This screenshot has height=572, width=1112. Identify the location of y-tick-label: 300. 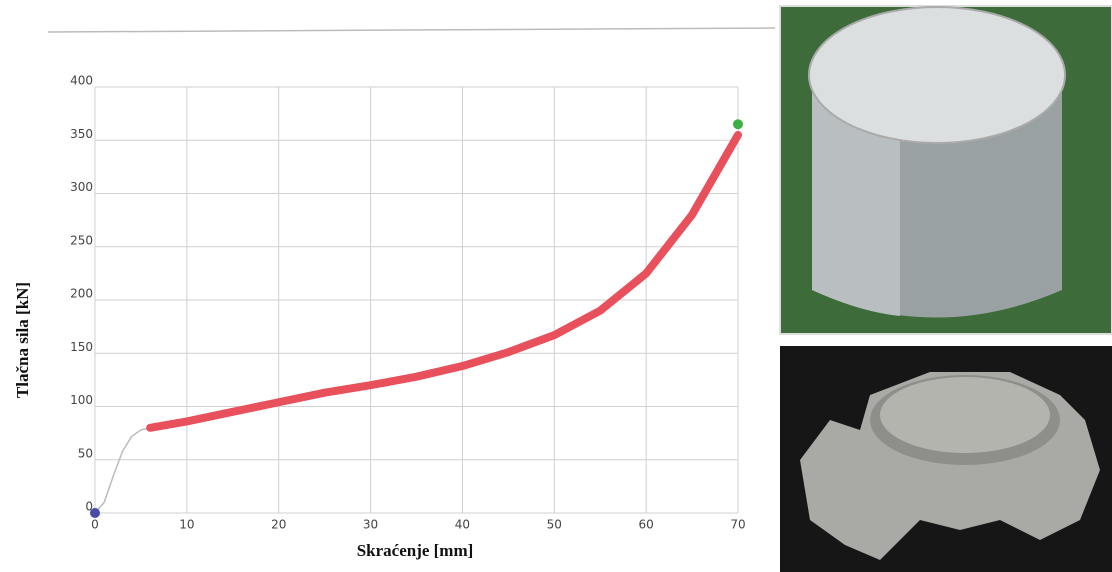
(81, 187).